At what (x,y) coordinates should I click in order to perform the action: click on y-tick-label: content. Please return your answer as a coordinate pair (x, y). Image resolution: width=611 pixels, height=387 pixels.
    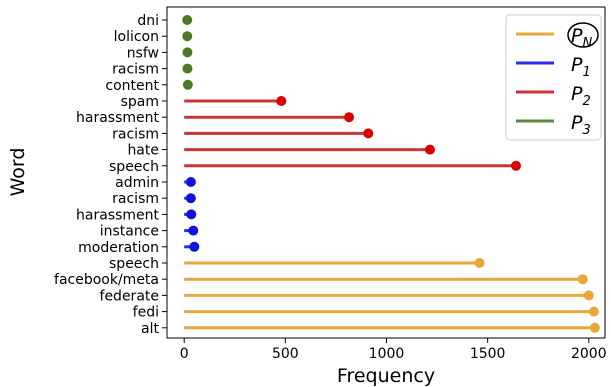
    Looking at the image, I should click on (132, 86).